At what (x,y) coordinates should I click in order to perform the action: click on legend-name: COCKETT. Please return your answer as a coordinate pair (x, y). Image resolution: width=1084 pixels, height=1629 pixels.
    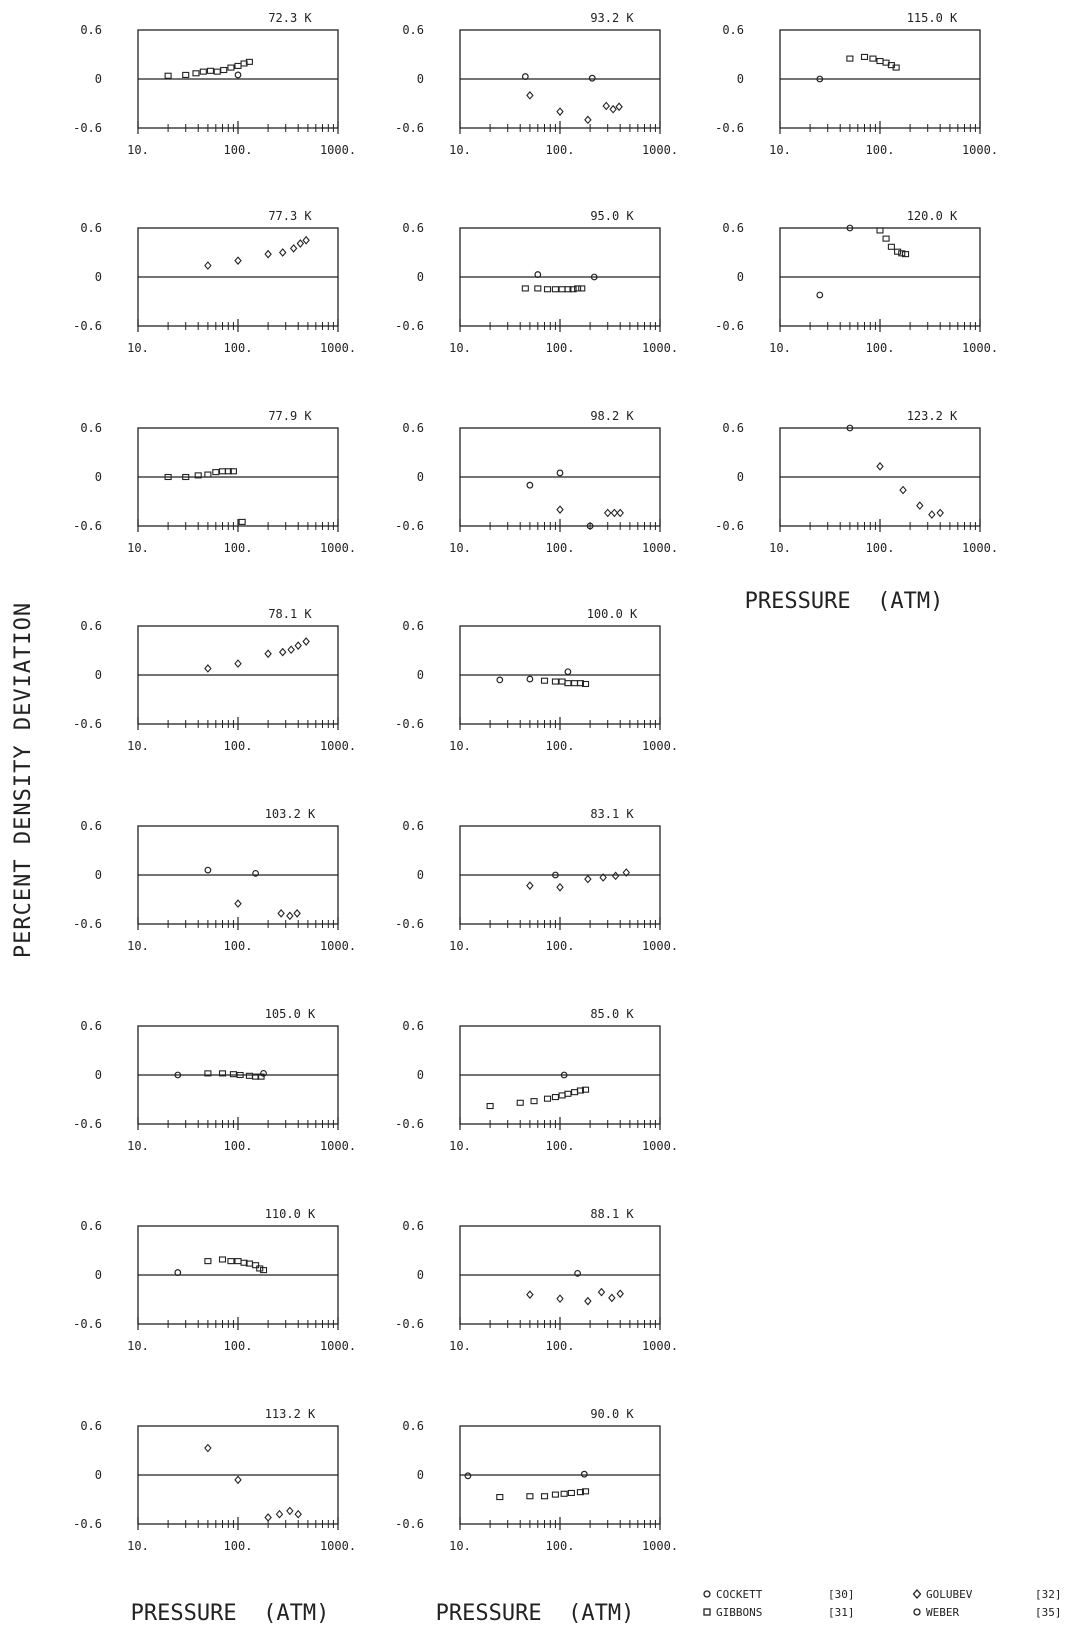
    Looking at the image, I should click on (739, 1594).